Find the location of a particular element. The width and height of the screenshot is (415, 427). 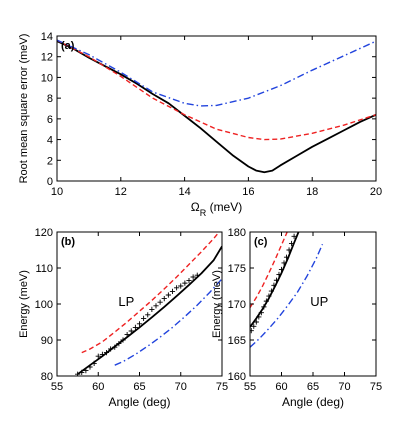

x-tick-label: 12 is located at coordinates (121, 192).